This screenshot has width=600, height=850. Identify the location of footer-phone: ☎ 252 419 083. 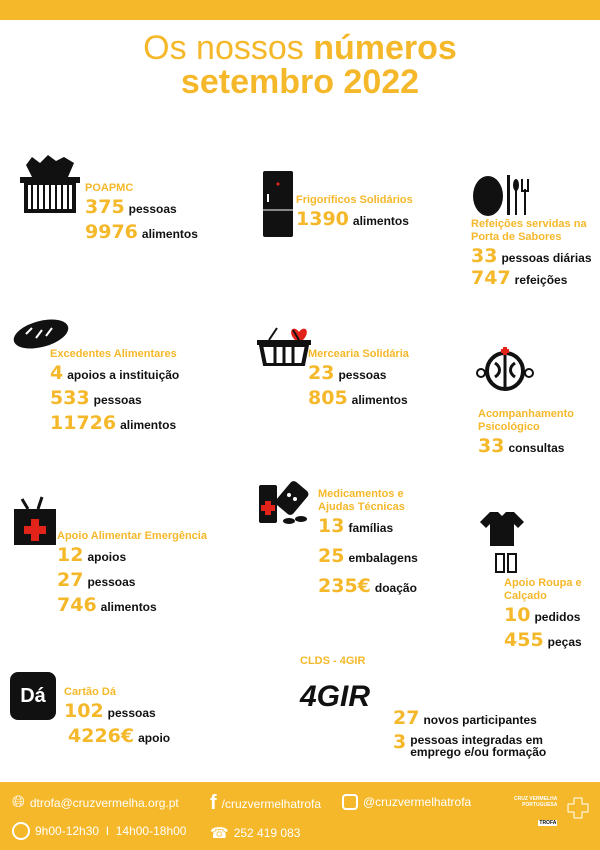
(255, 833).